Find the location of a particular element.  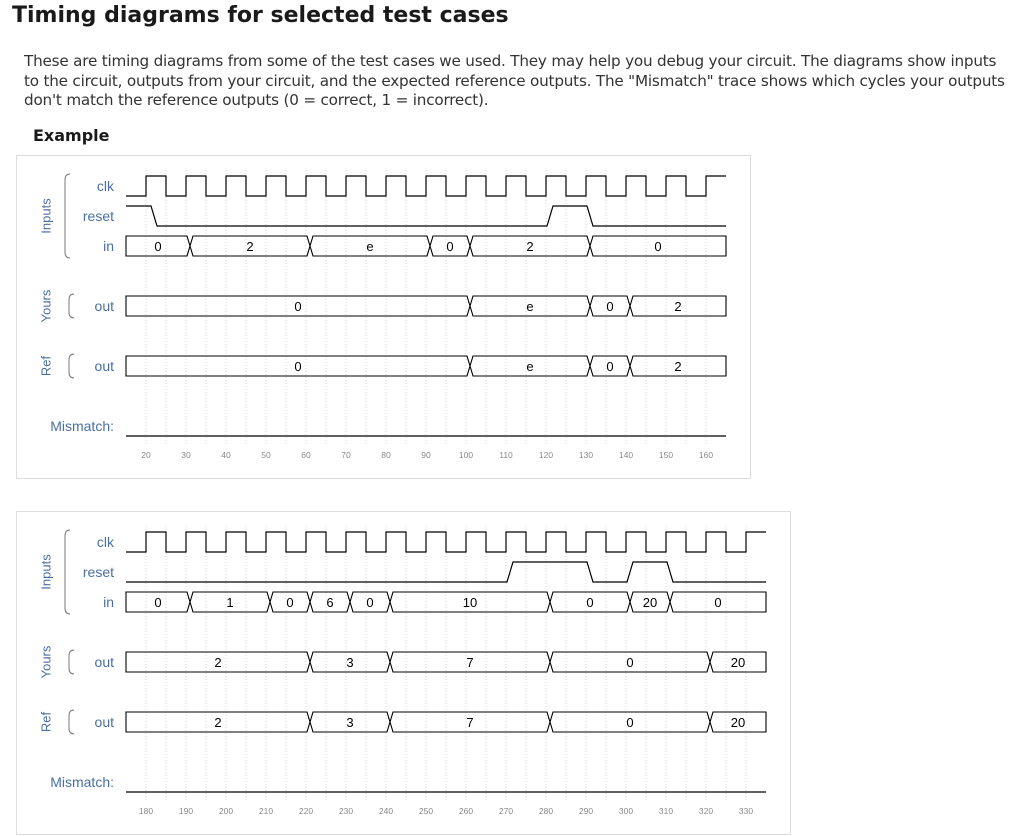

bus-value-label: e is located at coordinates (369, 246).